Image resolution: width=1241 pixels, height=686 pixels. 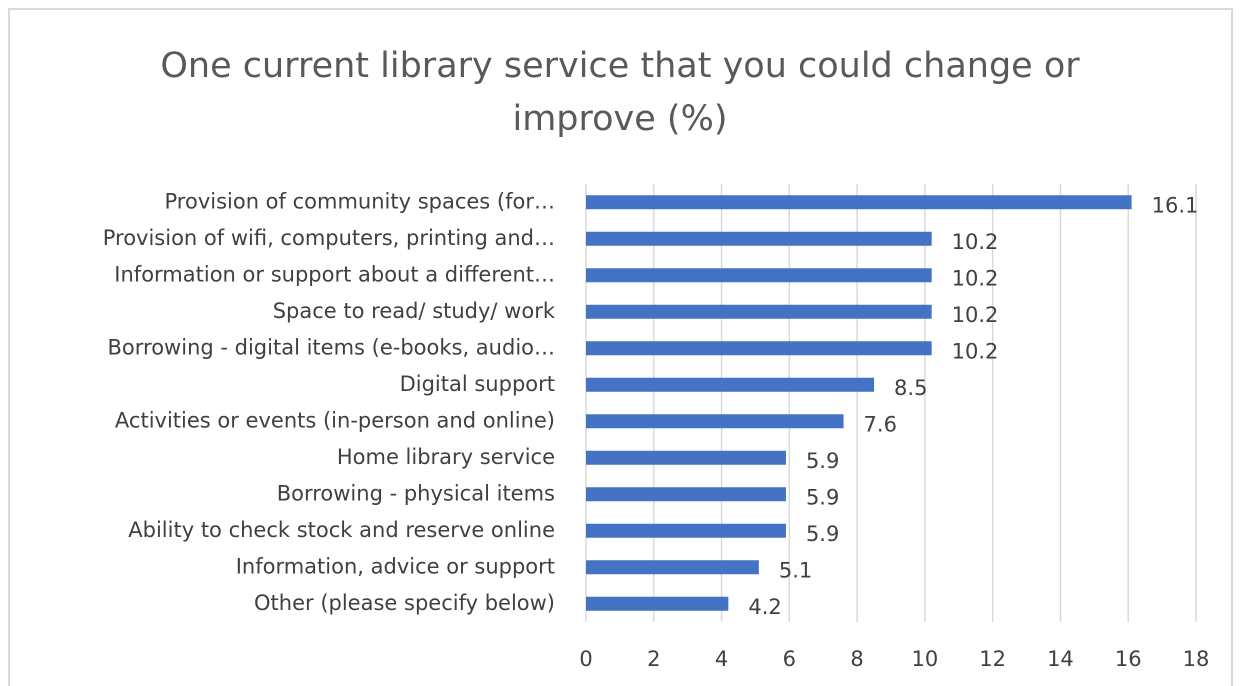 What do you see at coordinates (721, 659) in the screenshot?
I see `x-tick-label: 4` at bounding box center [721, 659].